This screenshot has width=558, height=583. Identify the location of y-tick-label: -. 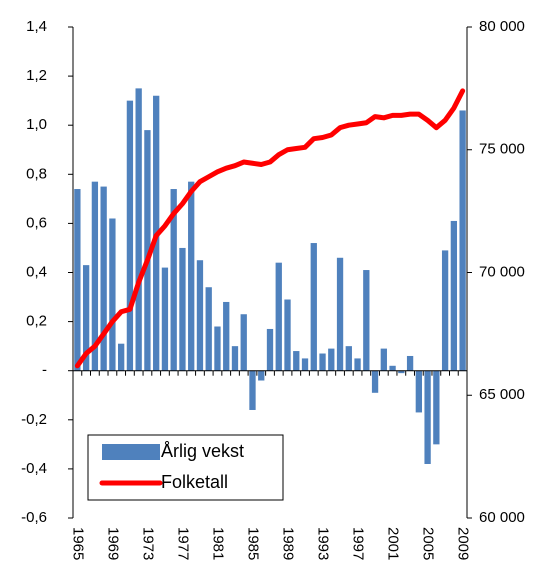
(44, 370).